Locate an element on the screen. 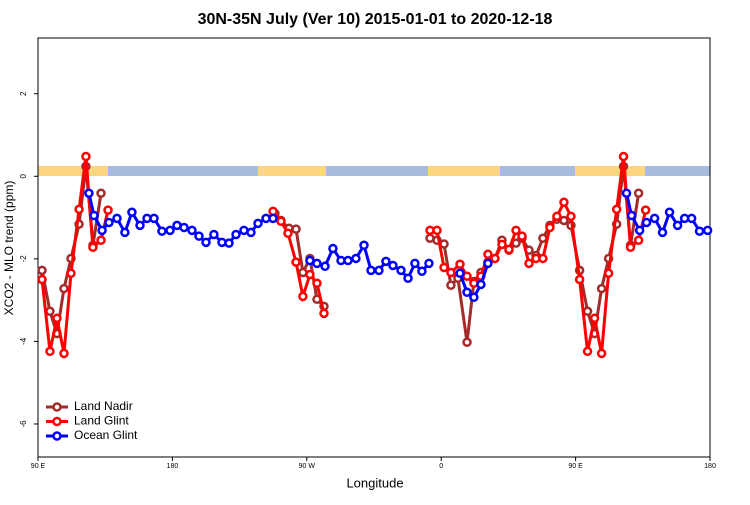  legend-label: Ocean Glint is located at coordinates (106, 435).